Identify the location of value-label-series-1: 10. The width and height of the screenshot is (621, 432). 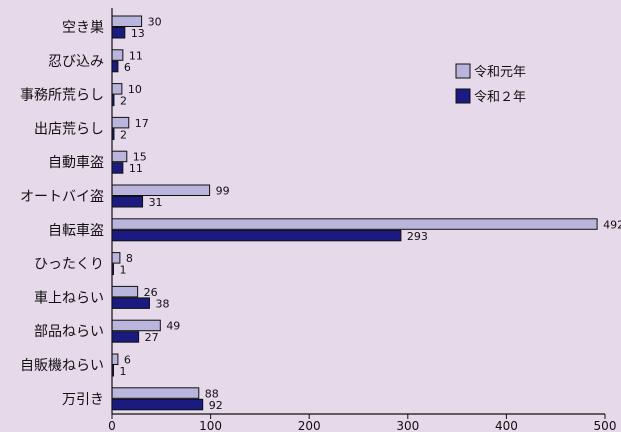
(135, 89).